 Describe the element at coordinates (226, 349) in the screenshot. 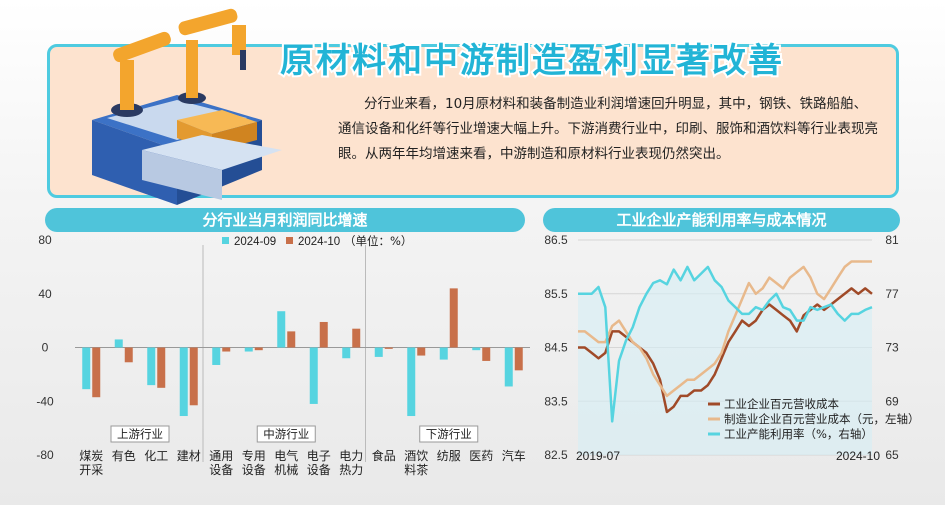

I see `bar-通用设备-2024-10` at that location.